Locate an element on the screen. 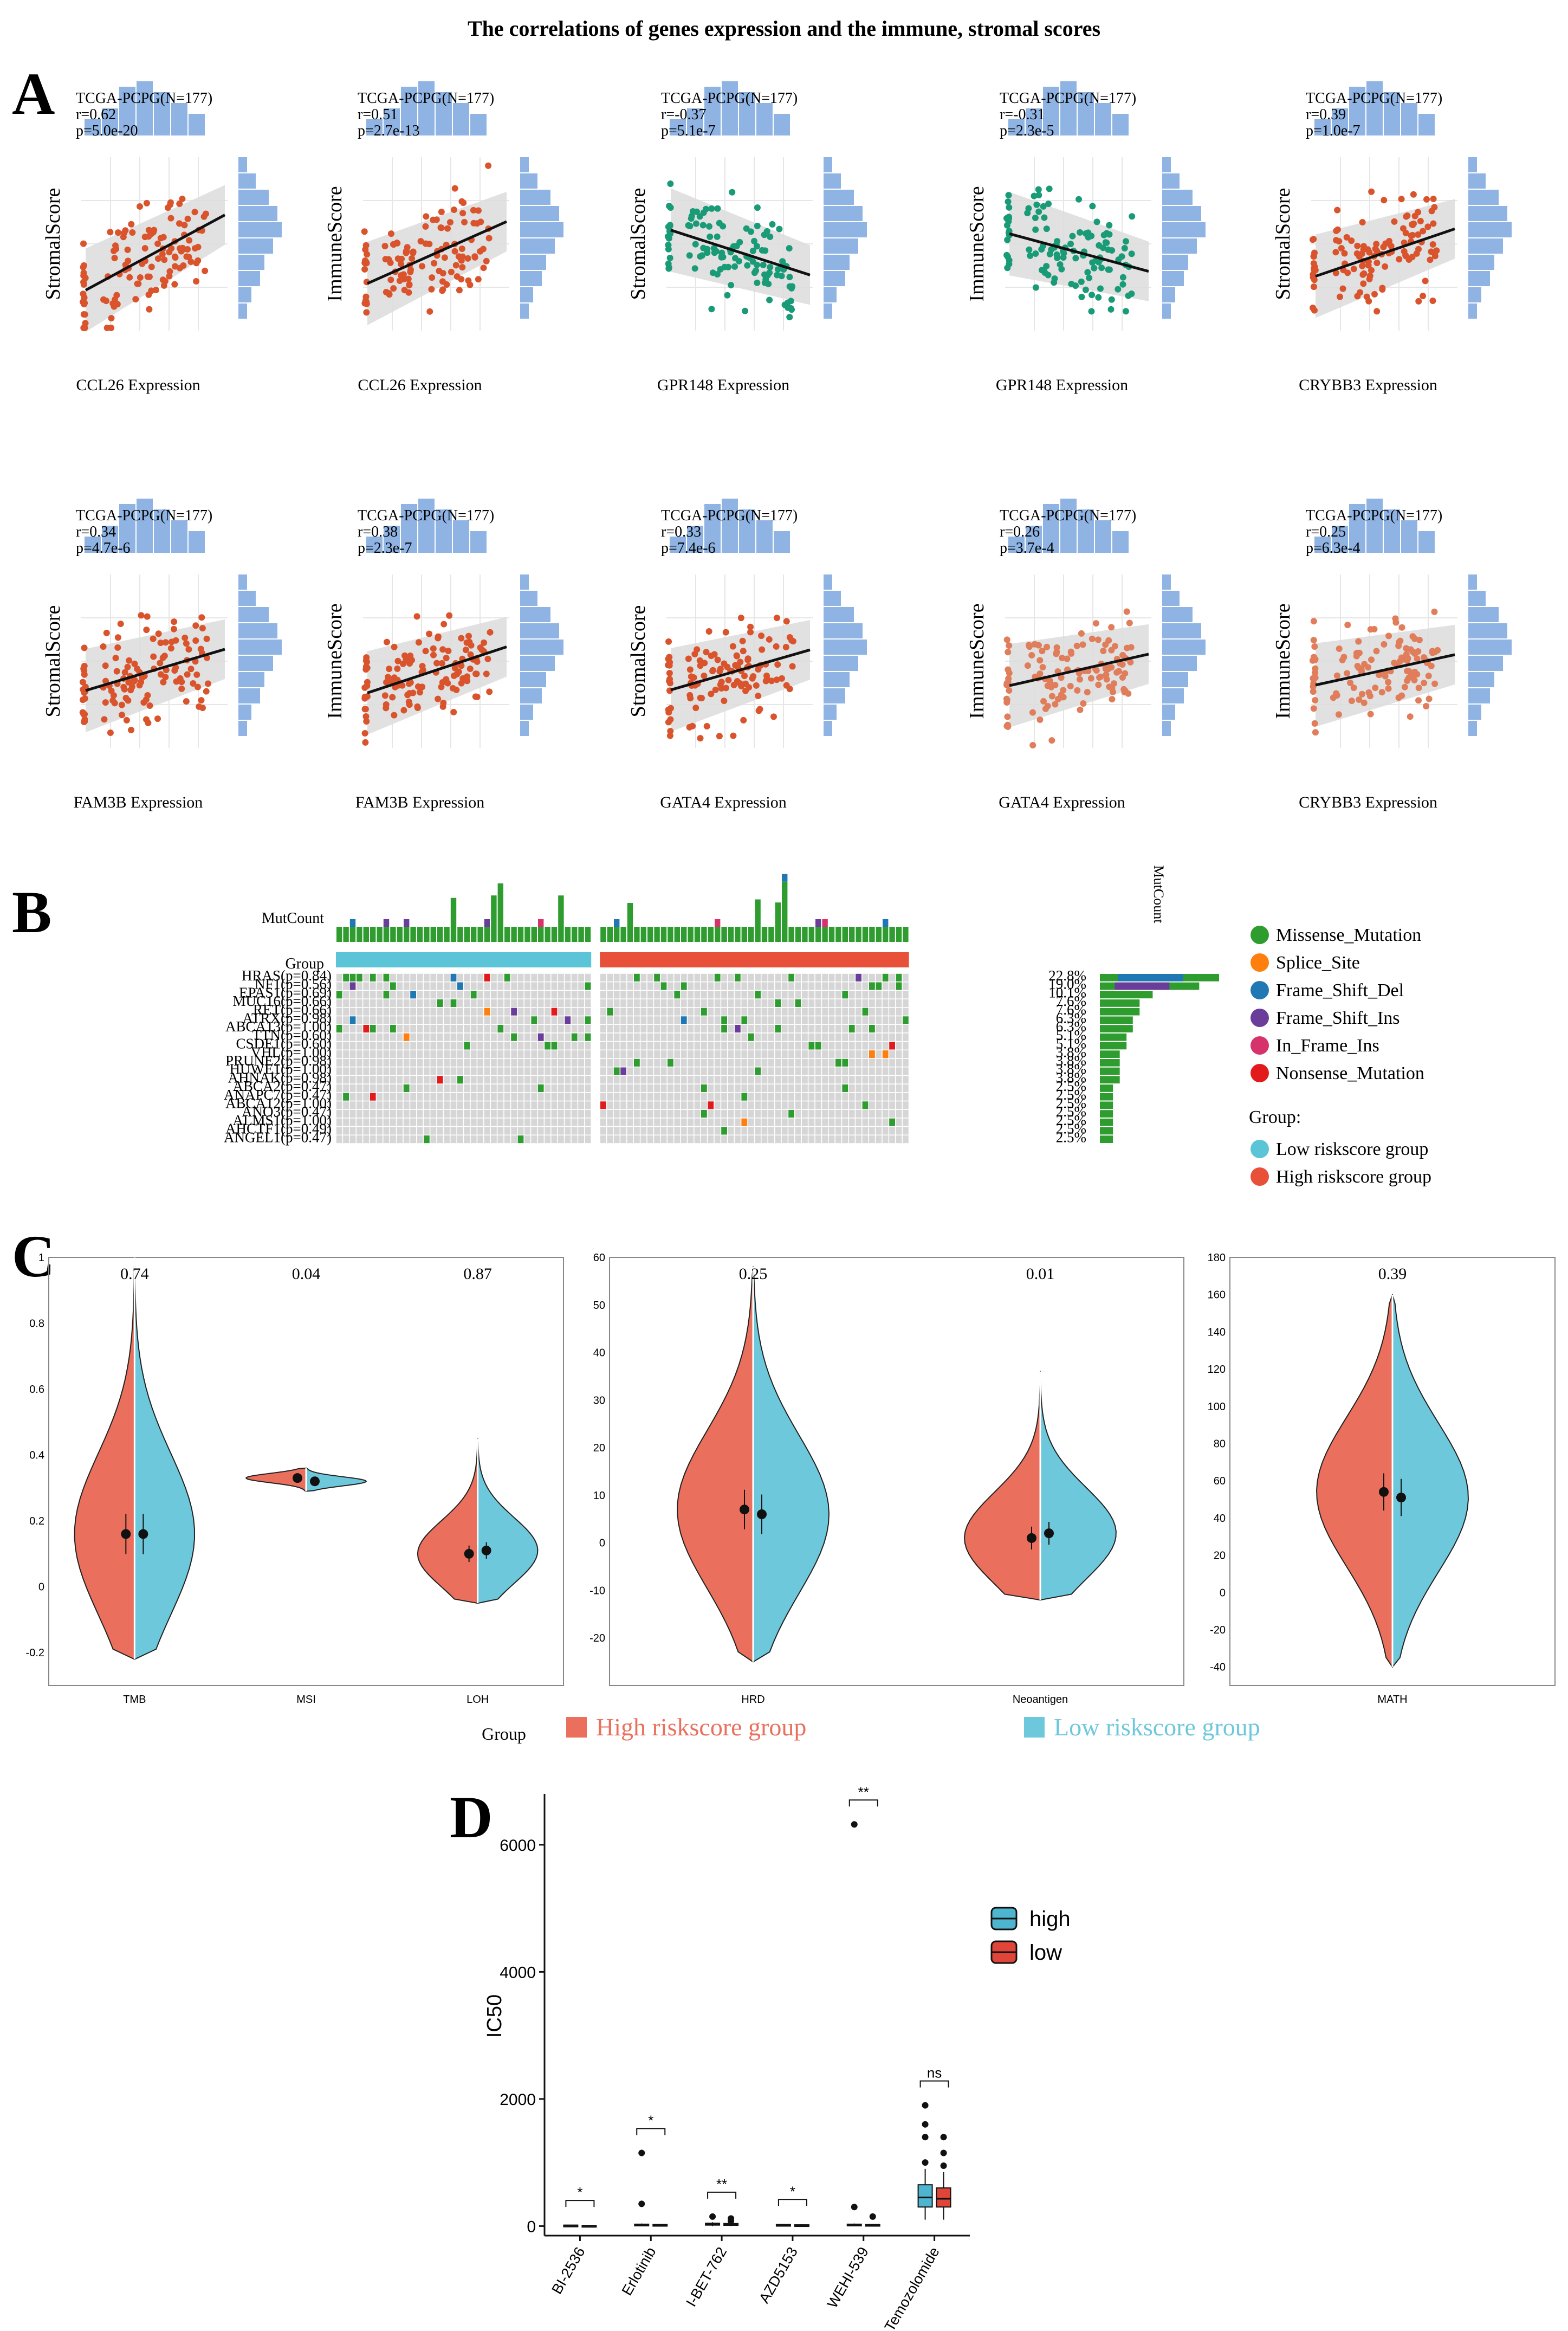 This screenshot has width=1568, height=2331. gene-pct: 6.3% is located at coordinates (1071, 1018).